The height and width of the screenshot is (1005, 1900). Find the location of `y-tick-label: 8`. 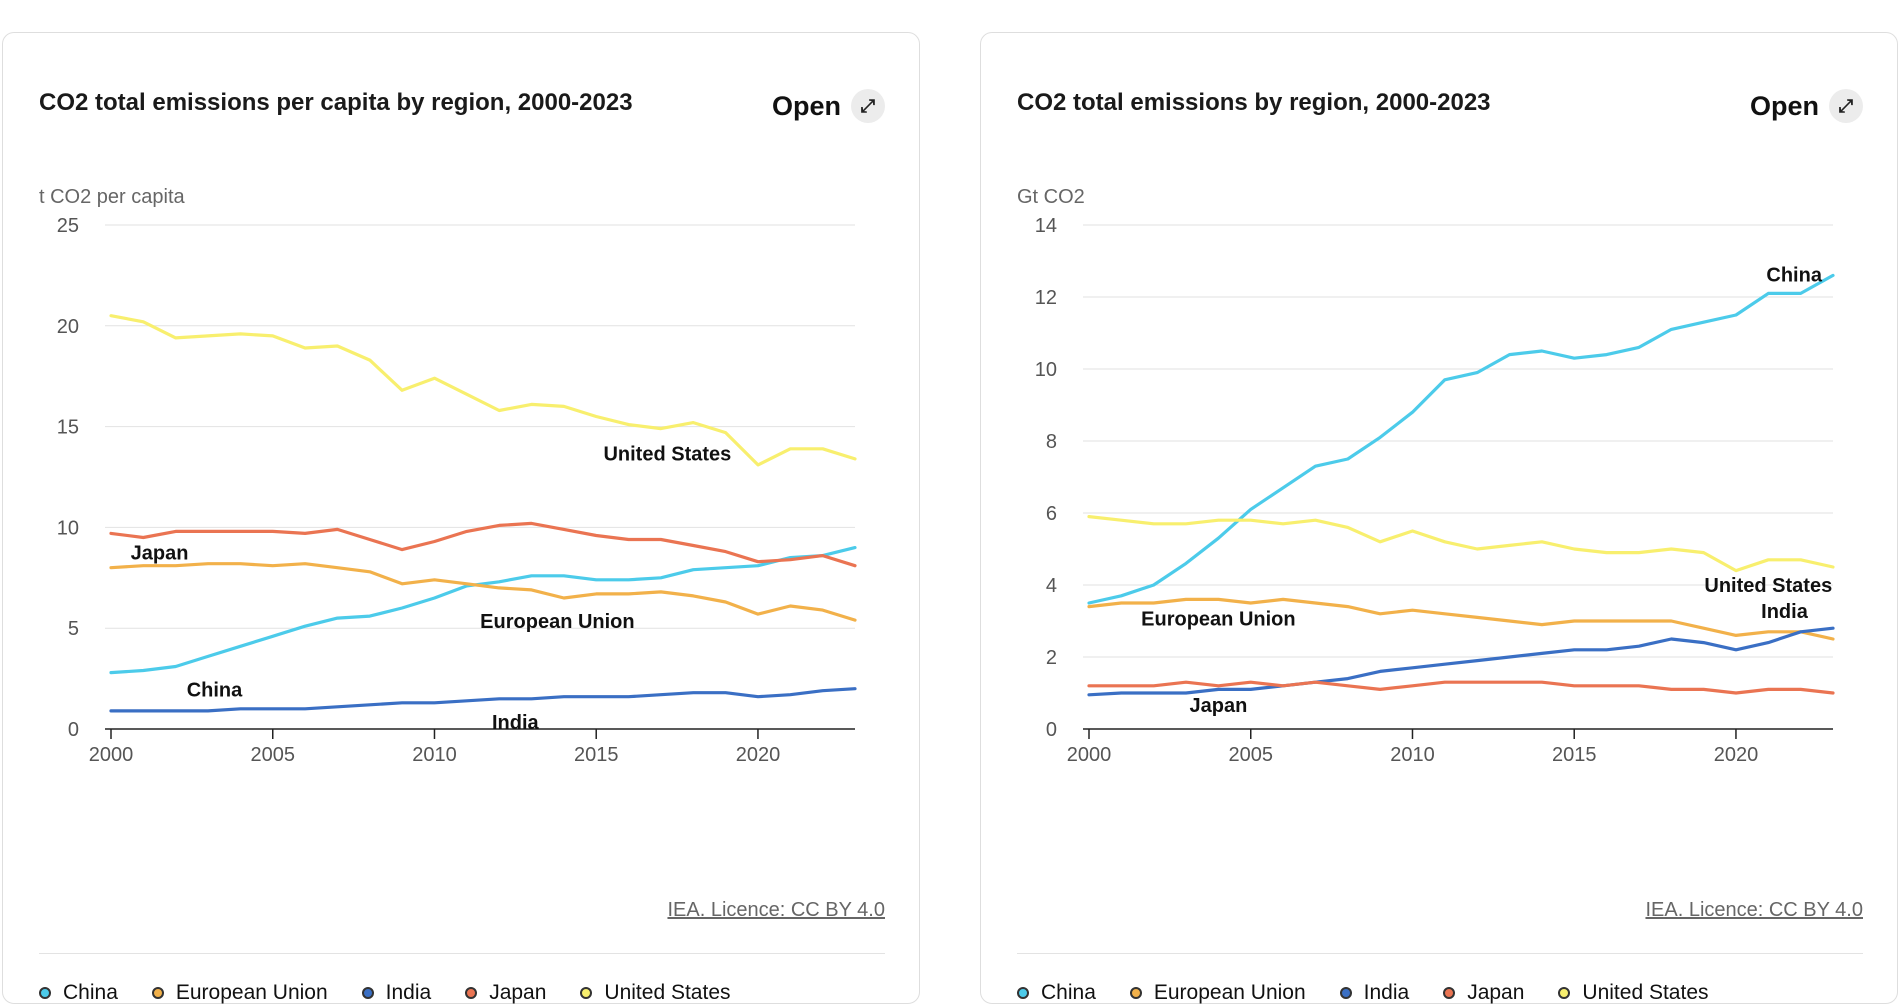

y-tick-label: 8 is located at coordinates (1051, 442).